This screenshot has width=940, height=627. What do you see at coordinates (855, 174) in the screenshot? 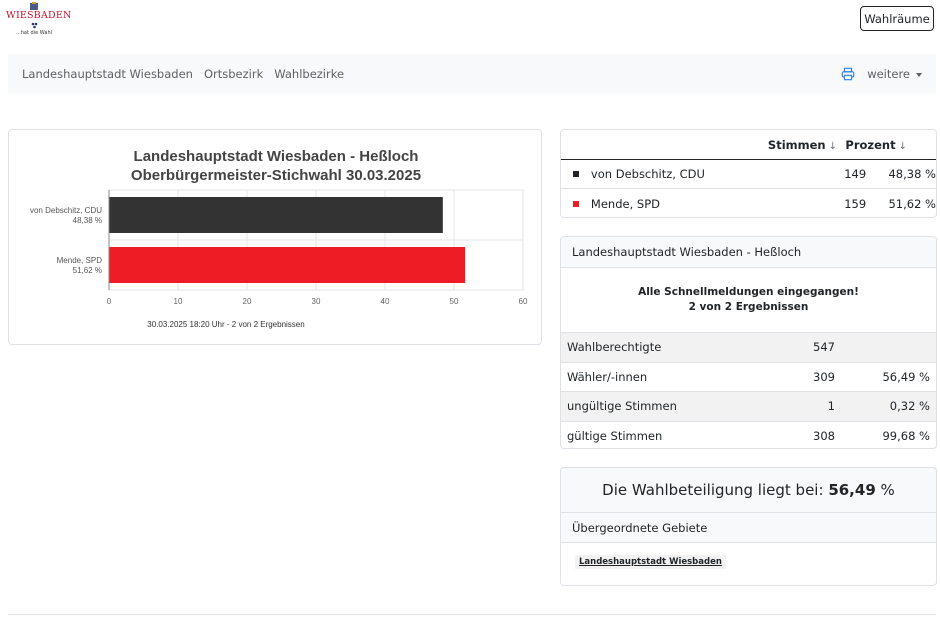
I see `candidate-votes: 149` at bounding box center [855, 174].